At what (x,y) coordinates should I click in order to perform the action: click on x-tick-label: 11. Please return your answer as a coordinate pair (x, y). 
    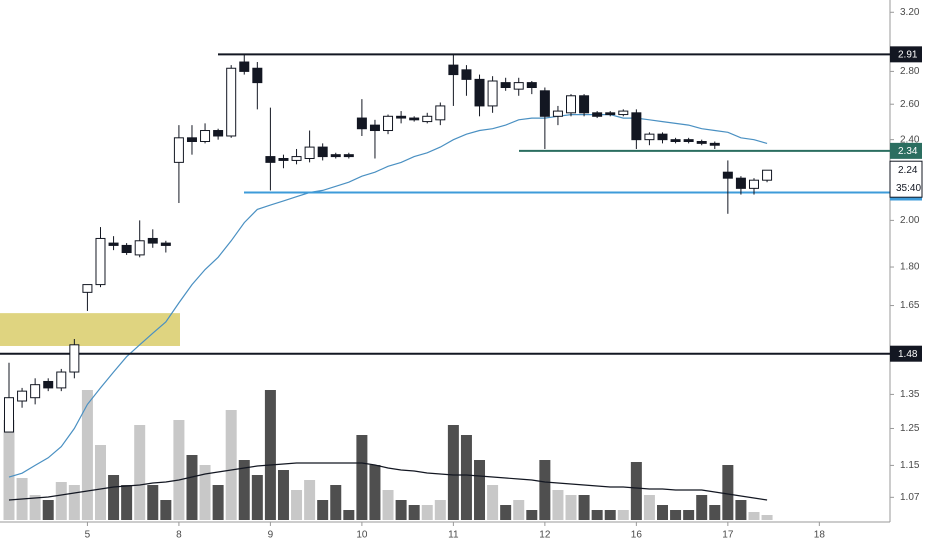
    Looking at the image, I should click on (453, 535).